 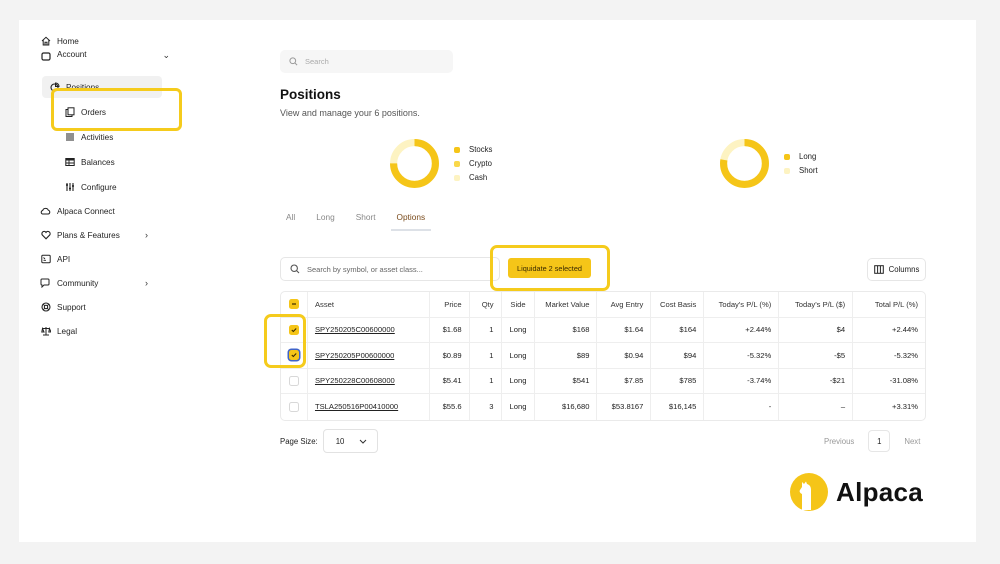 I want to click on col-price: Price, so click(x=449, y=305).